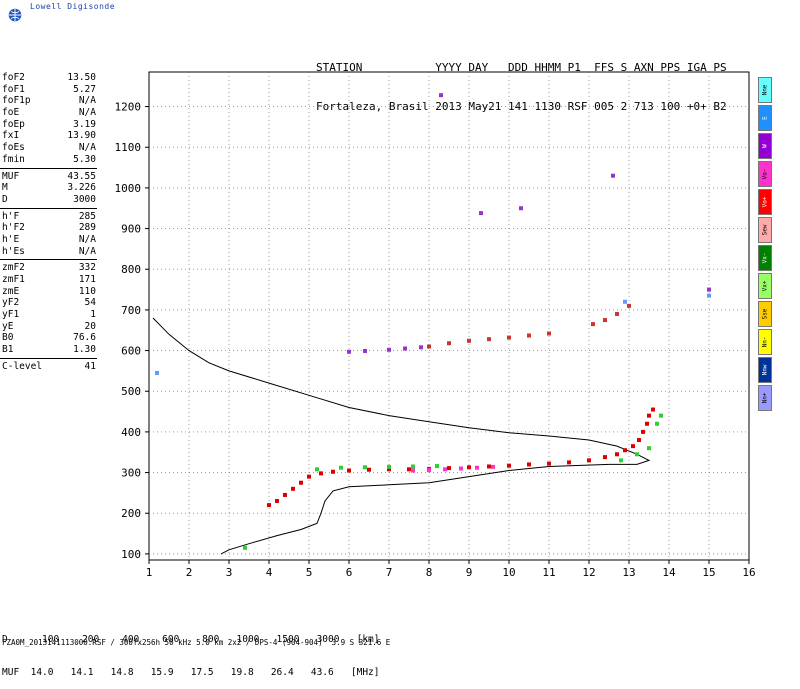  Describe the element at coordinates (50, 303) in the screenshot. I see `param-row: yF2 54` at that location.